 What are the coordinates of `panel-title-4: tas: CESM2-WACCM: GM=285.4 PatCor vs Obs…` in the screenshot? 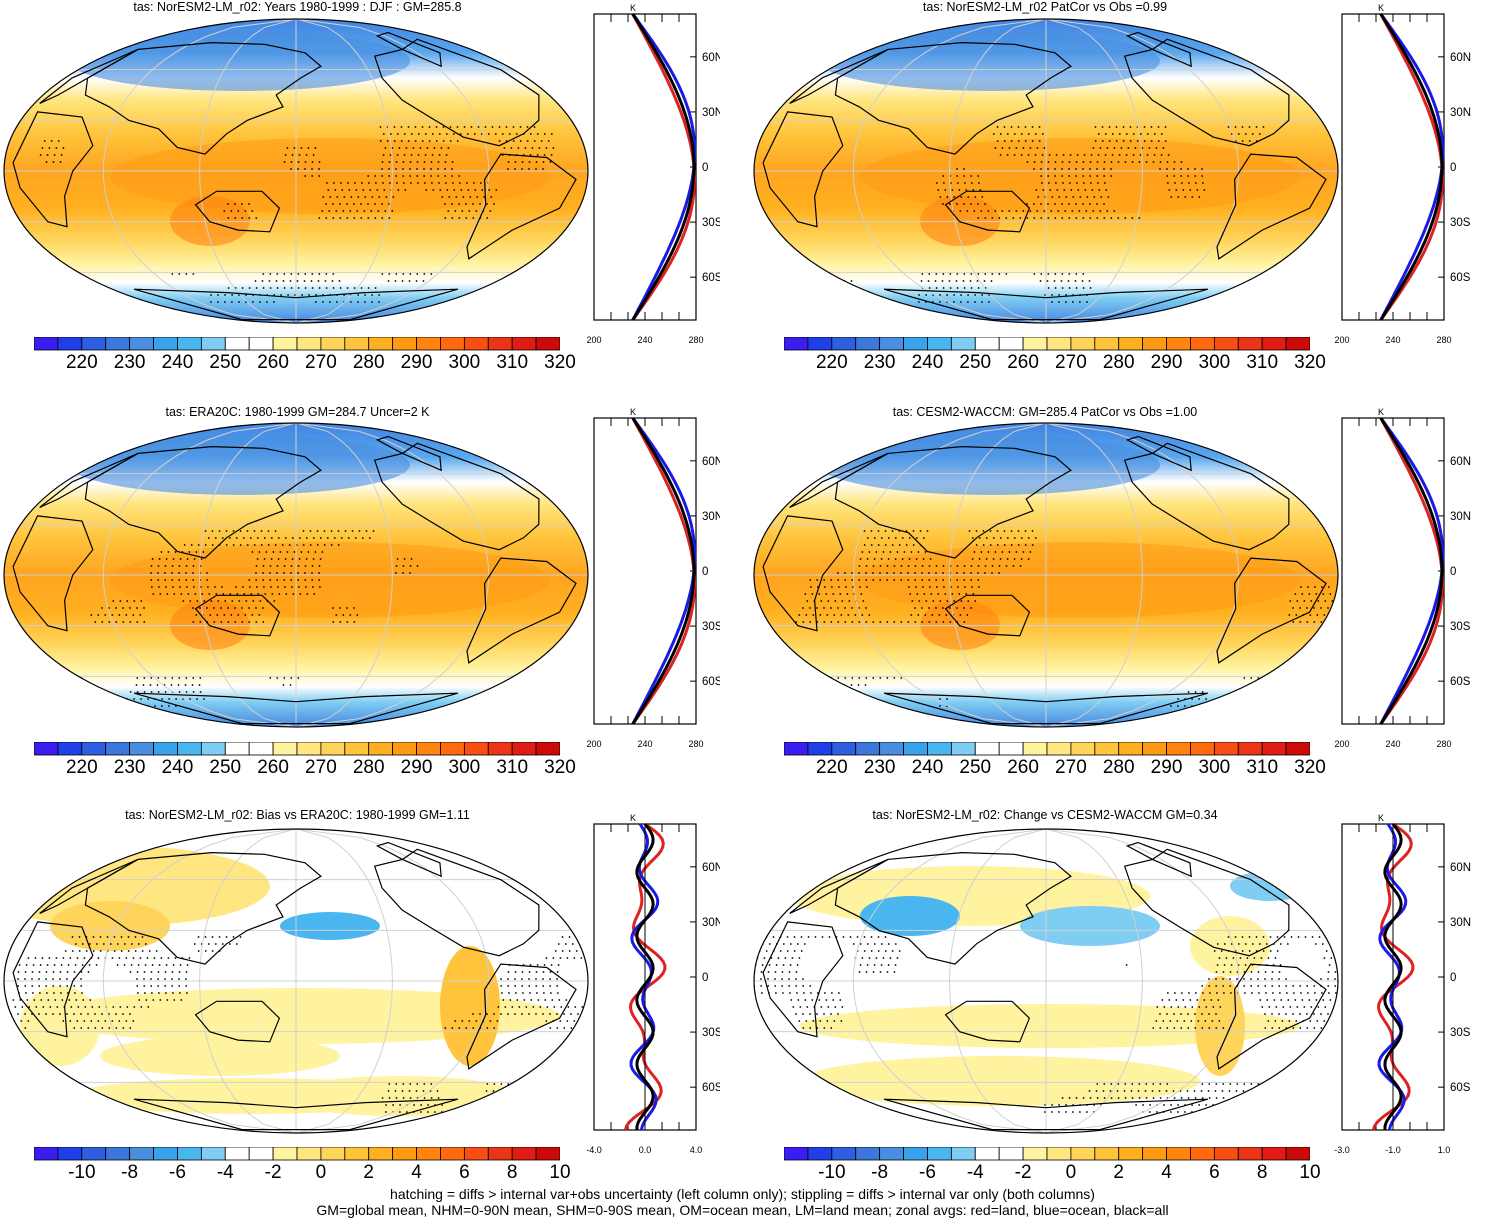 It's located at (1045, 412).